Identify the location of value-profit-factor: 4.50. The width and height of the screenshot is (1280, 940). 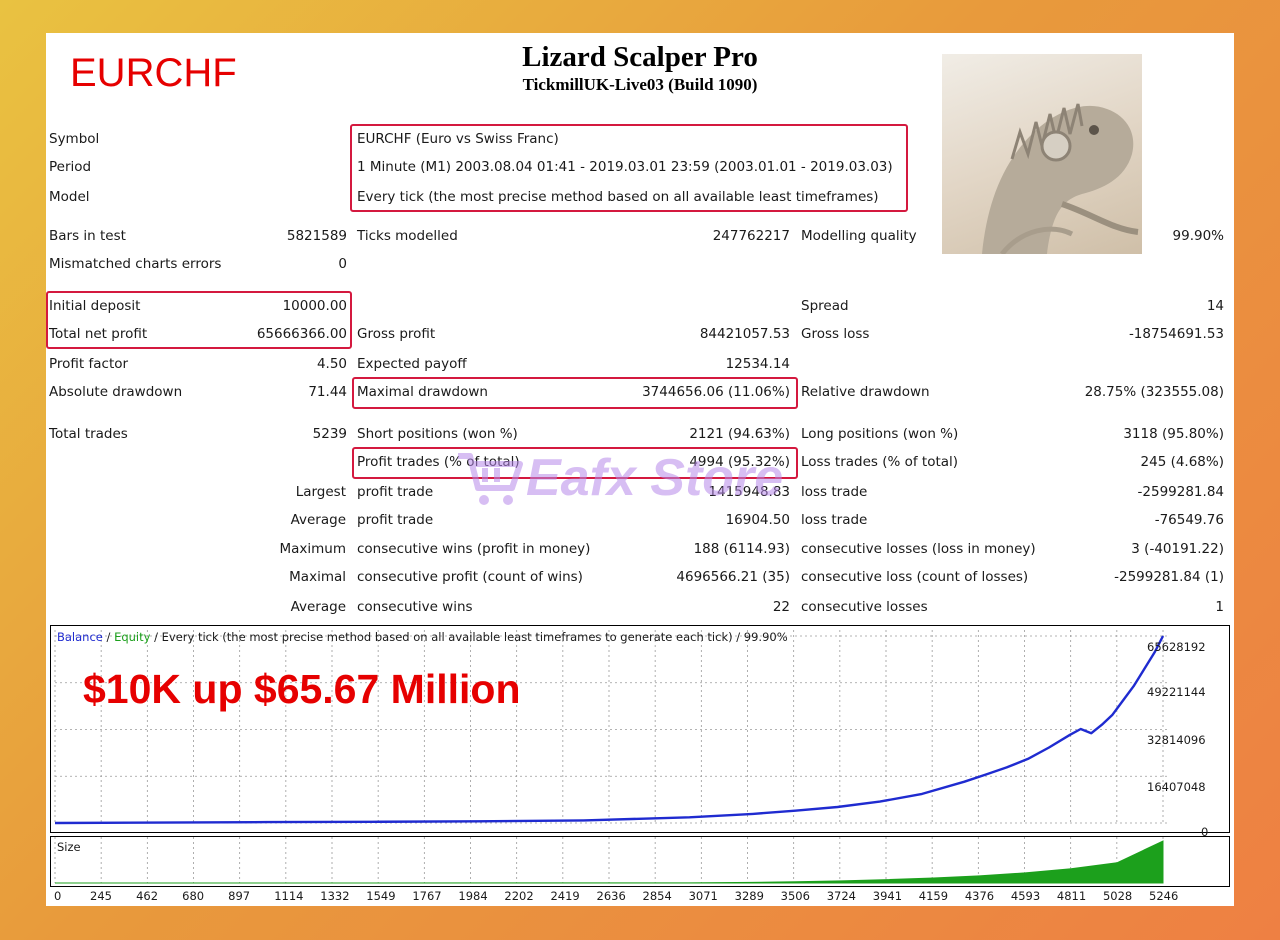
(331, 364).